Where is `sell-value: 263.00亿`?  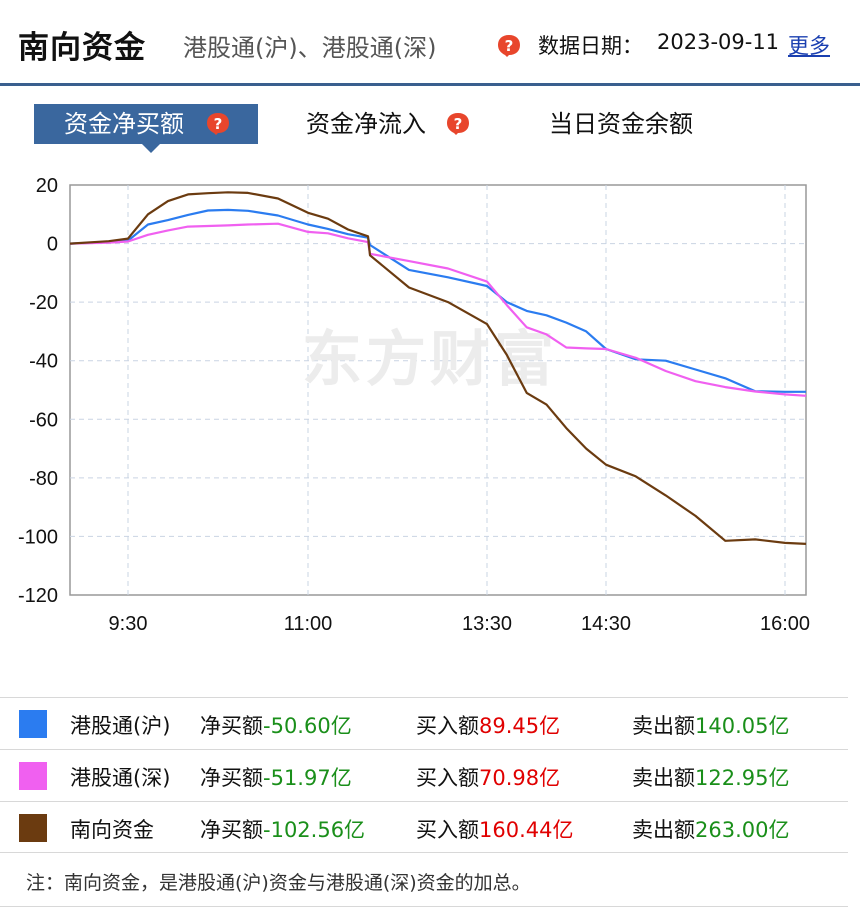
sell-value: 263.00亿 is located at coordinates (742, 830).